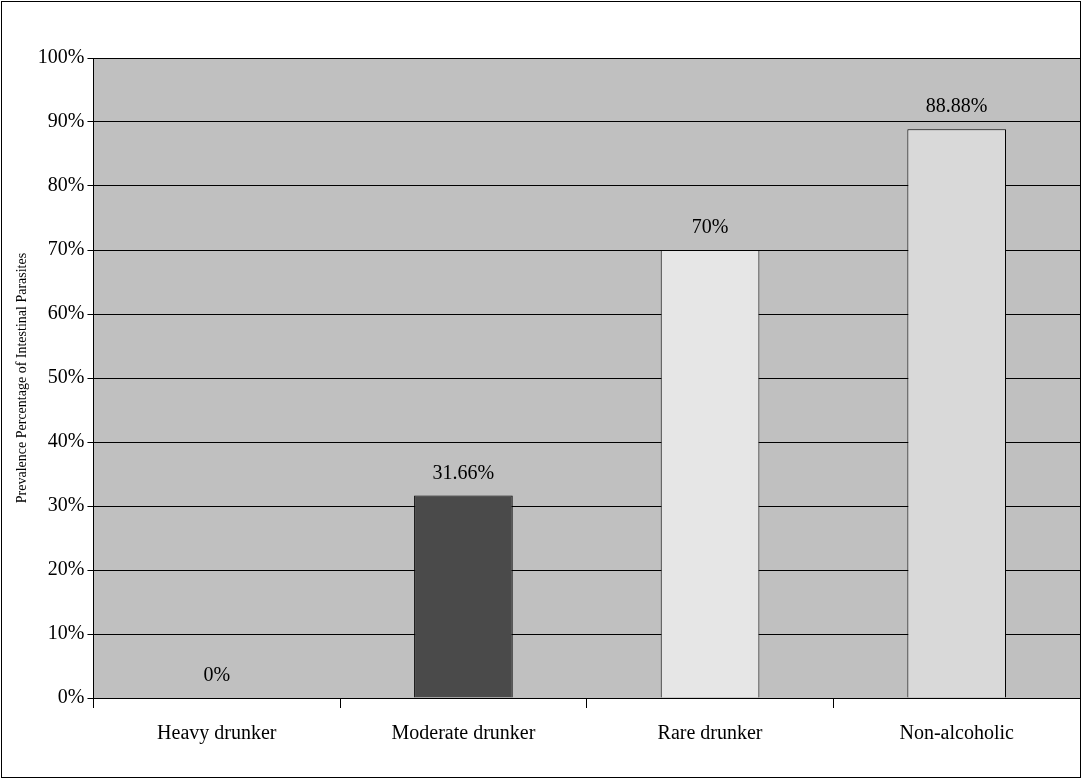  What do you see at coordinates (217, 733) in the screenshot?
I see `x-tick-label: Heavy drunker` at bounding box center [217, 733].